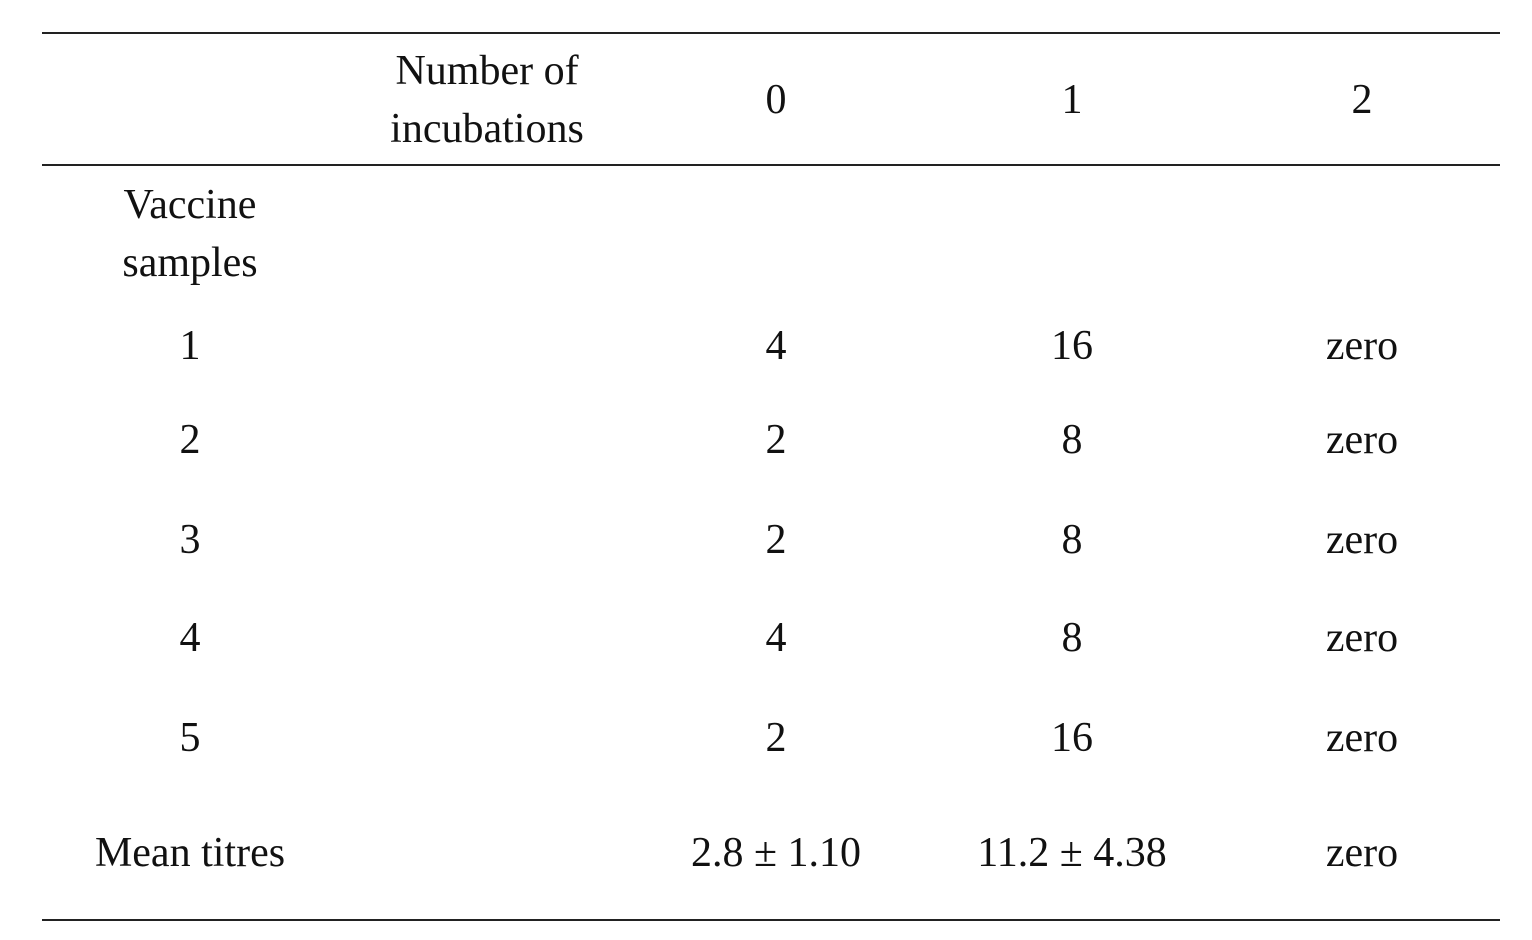 This screenshot has height=940, width=1532. Describe the element at coordinates (771, 920) in the screenshot. I see `bottom-rule` at that location.